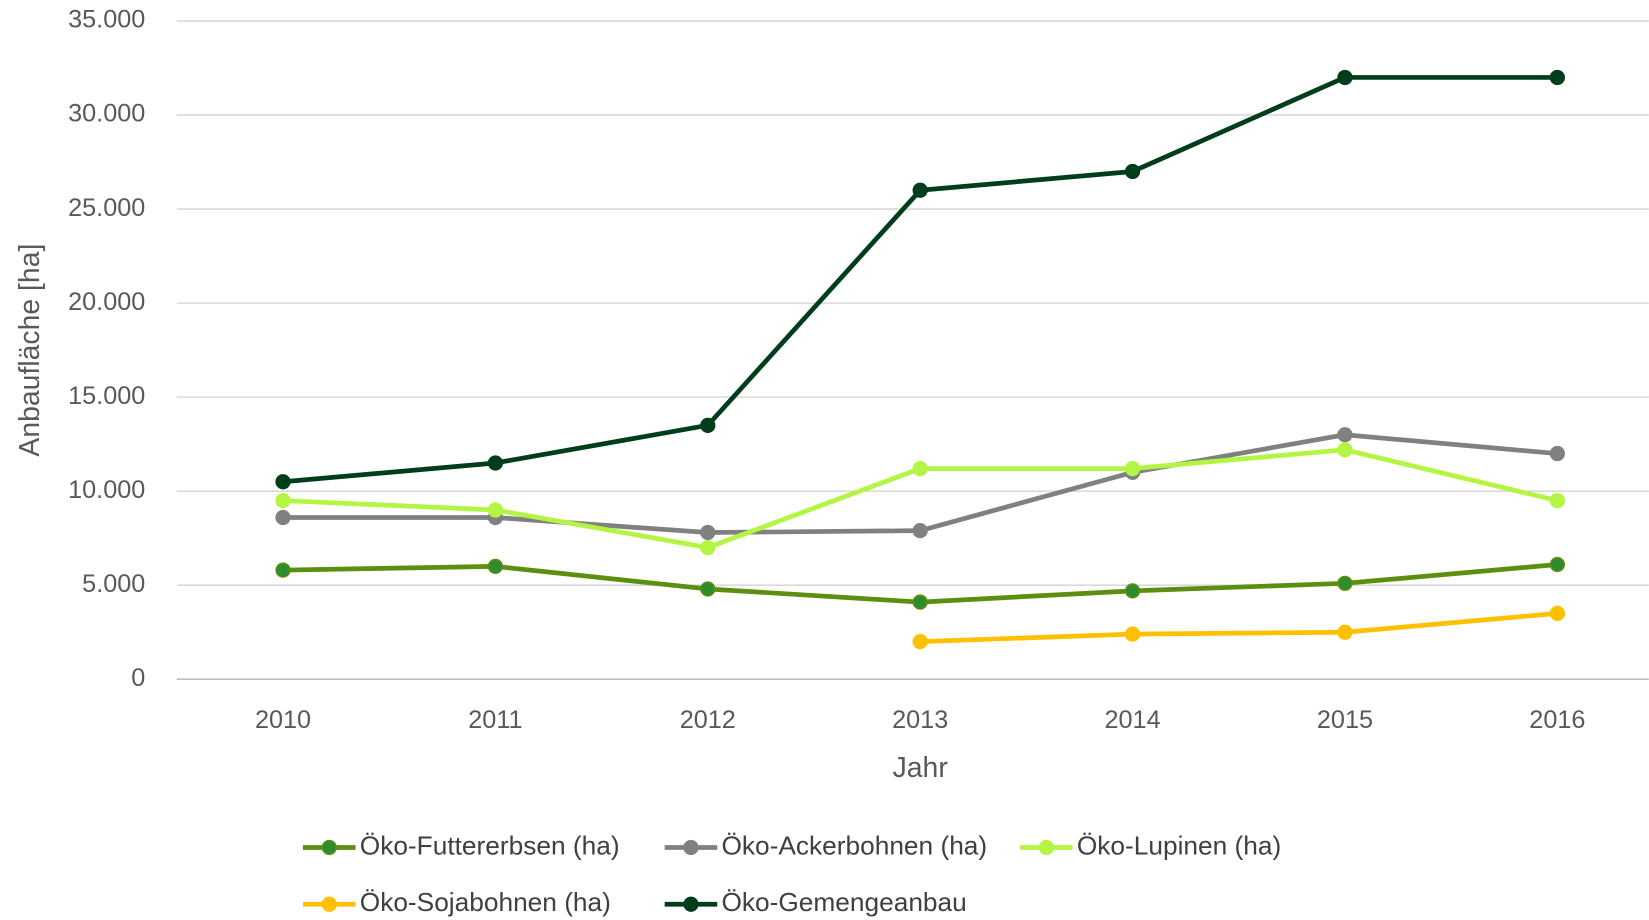 The width and height of the screenshot is (1649, 920). I want to click on x-tick-label: 2011, so click(495, 720).